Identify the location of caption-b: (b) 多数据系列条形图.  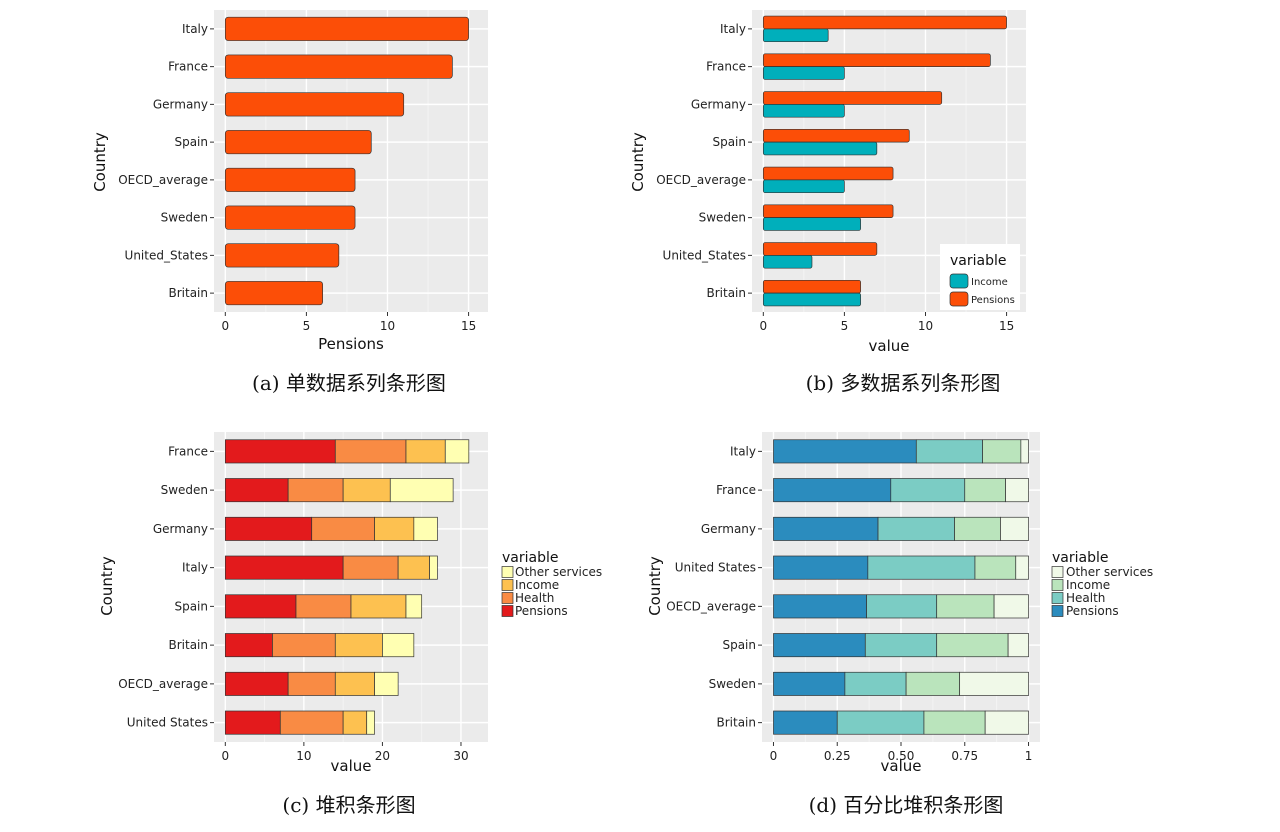
(903, 383).